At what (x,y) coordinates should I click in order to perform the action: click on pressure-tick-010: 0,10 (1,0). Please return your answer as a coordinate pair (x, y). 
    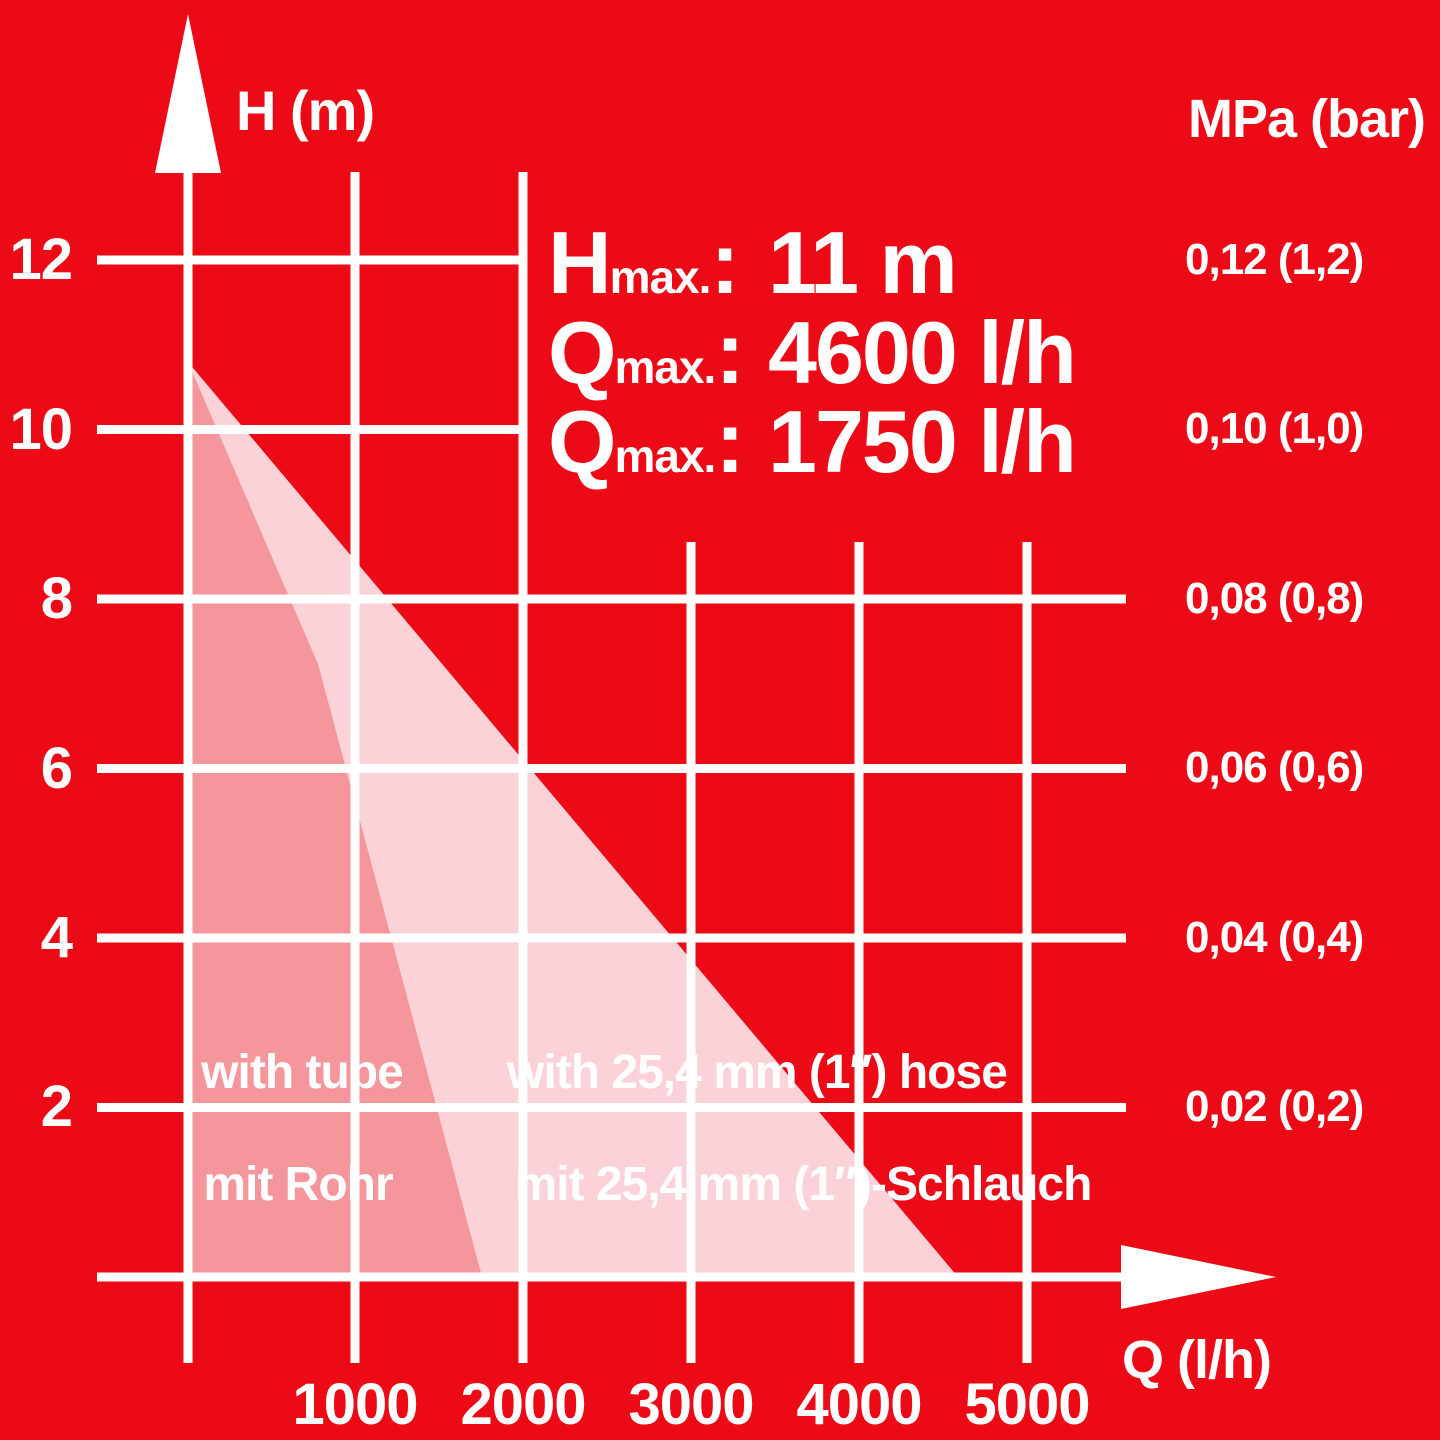
    Looking at the image, I should click on (1274, 428).